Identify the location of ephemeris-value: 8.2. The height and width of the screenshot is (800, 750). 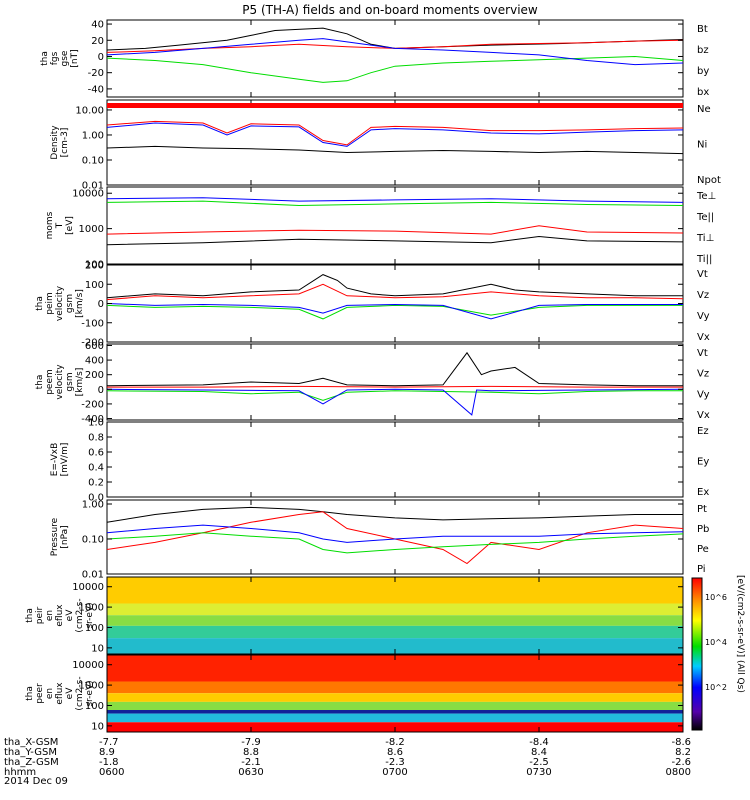
(683, 752).